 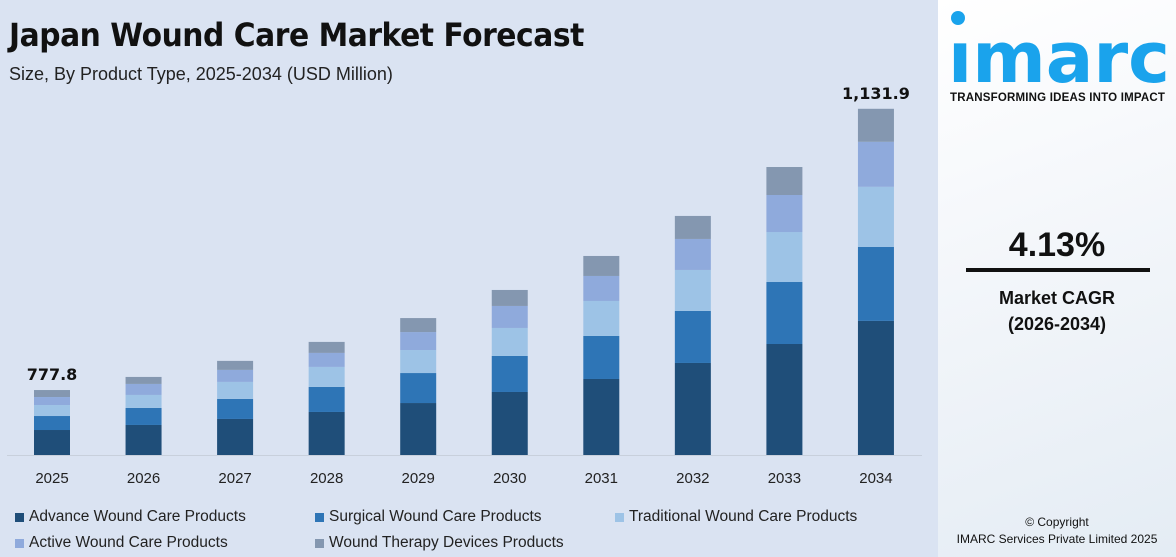 I want to click on cagr-value: 4.13%, so click(x=1057, y=245).